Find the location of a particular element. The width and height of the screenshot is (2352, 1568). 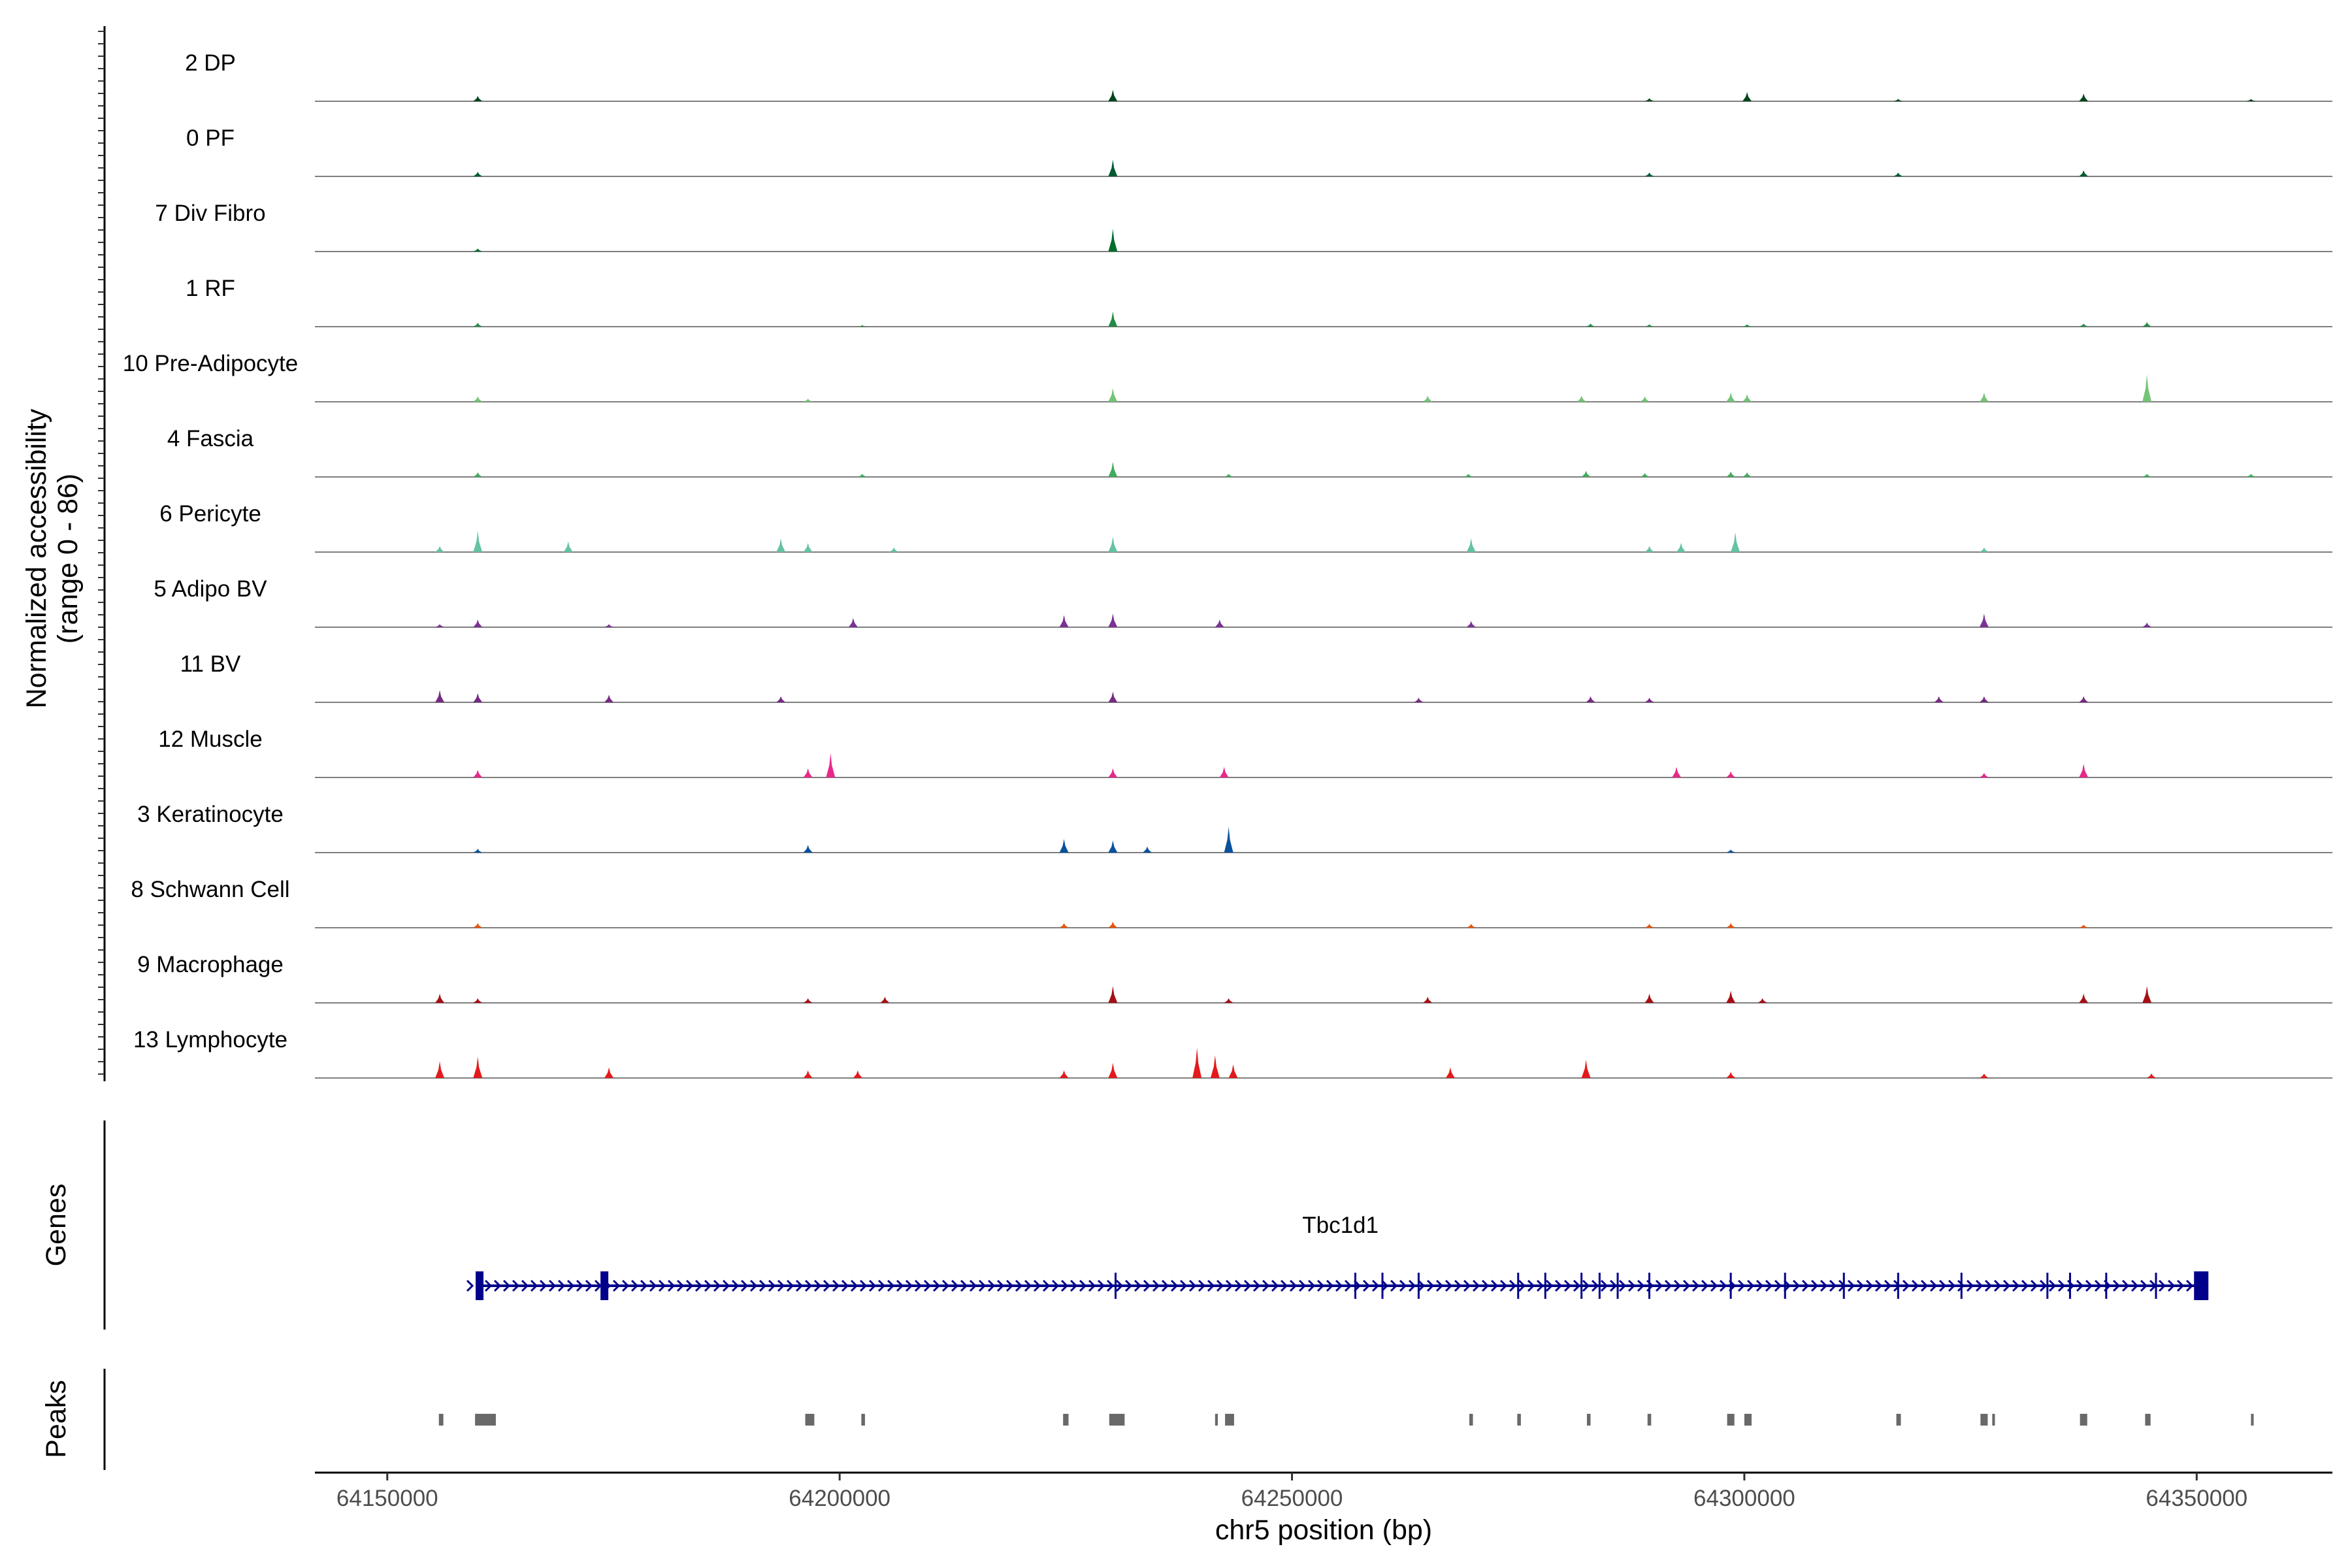

track-9: 11 BV is located at coordinates (1256, 677).